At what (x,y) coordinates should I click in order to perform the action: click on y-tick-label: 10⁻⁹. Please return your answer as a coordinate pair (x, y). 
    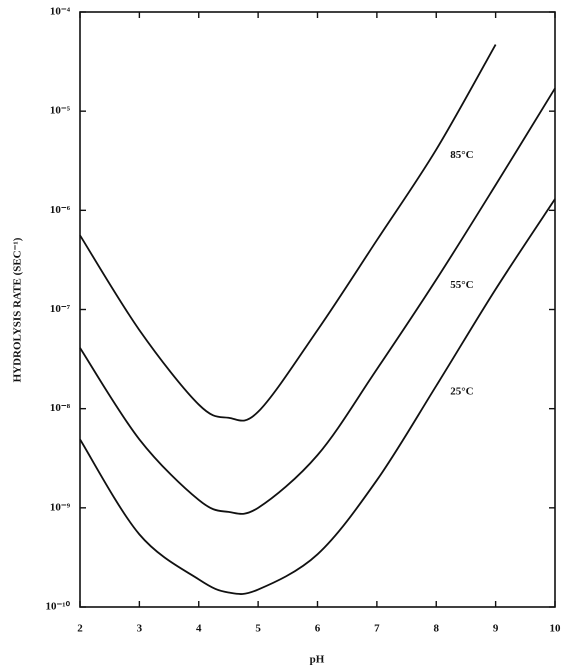
    Looking at the image, I should click on (60, 507).